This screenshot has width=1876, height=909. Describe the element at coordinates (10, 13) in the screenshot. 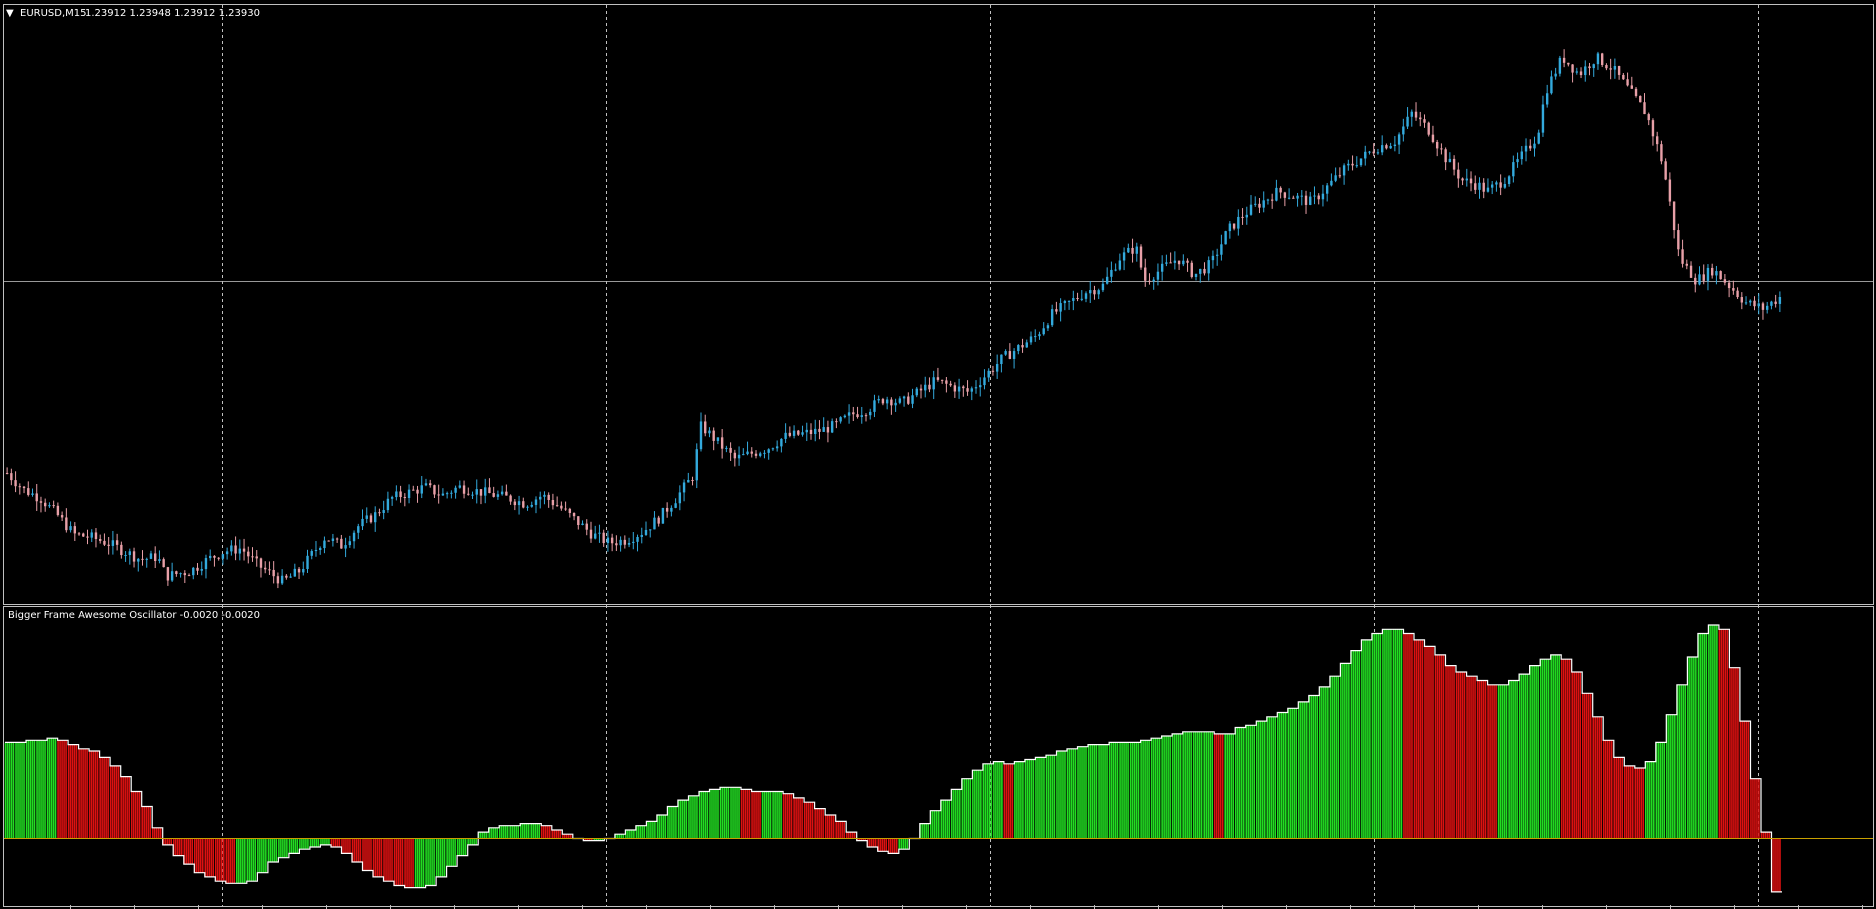

I see `collapse-icon: ▼` at that location.